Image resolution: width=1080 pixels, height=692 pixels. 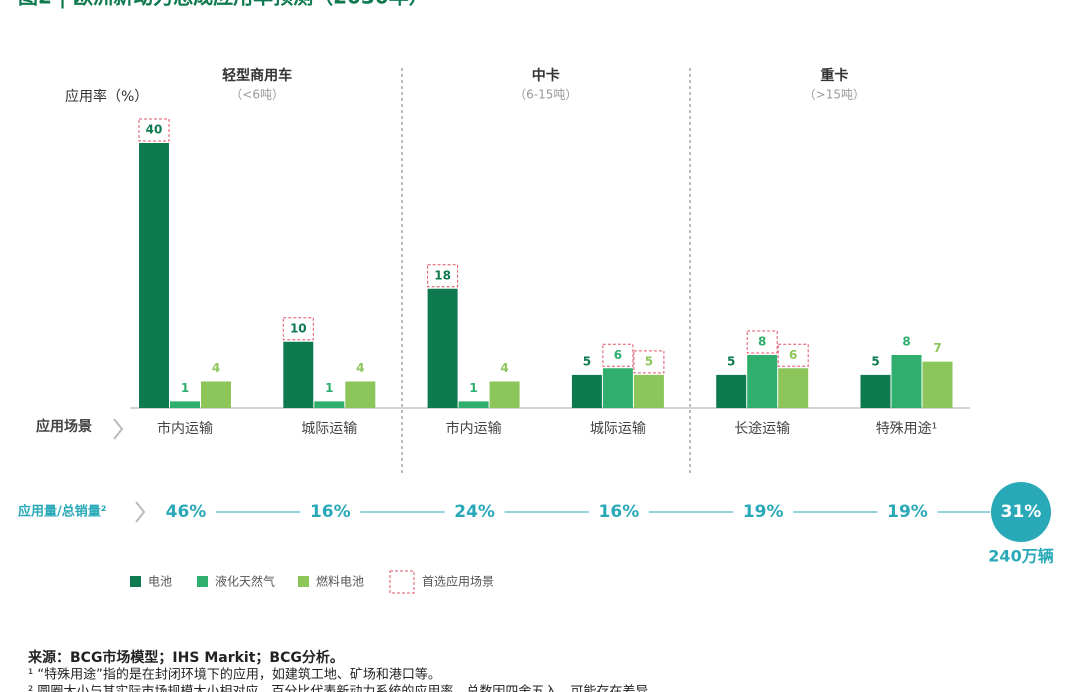 What do you see at coordinates (257, 95) in the screenshot?
I see `group-subtitle: （<6吨）` at bounding box center [257, 95].